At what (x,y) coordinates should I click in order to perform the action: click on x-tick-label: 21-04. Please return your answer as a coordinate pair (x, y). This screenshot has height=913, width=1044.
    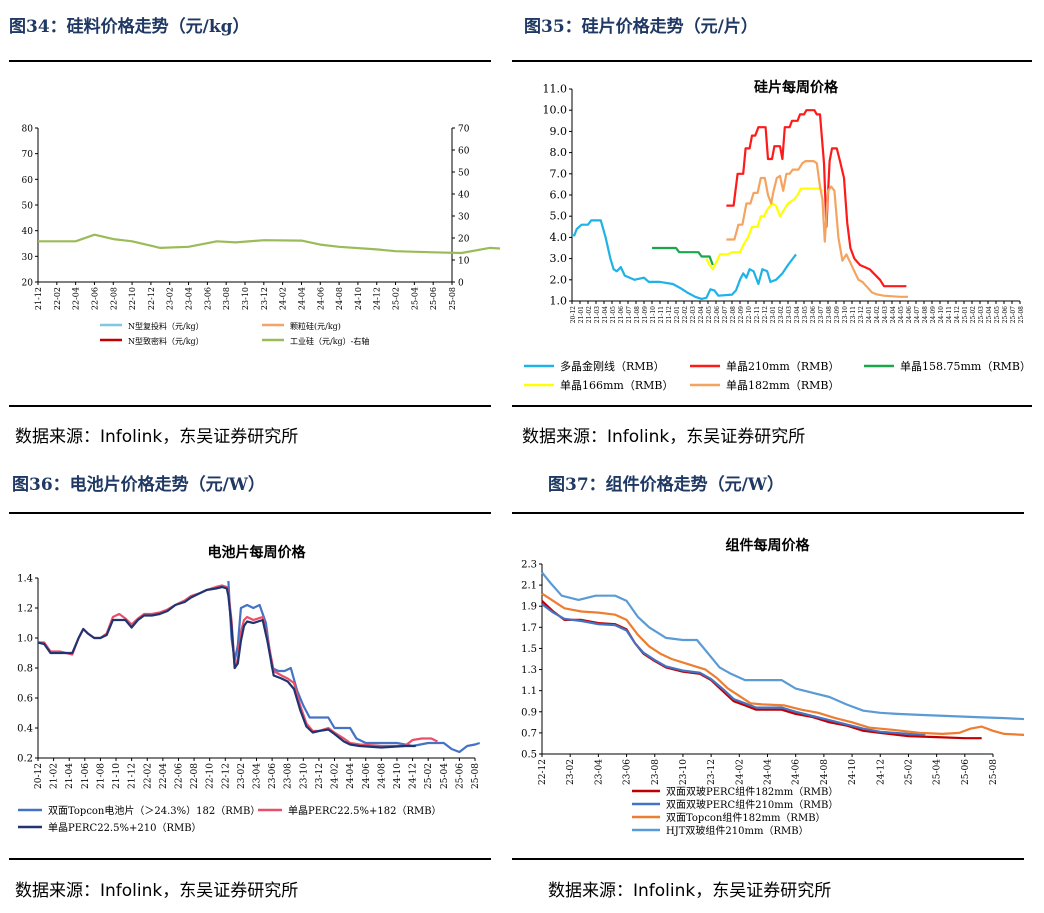
    Looking at the image, I should click on (605, 314).